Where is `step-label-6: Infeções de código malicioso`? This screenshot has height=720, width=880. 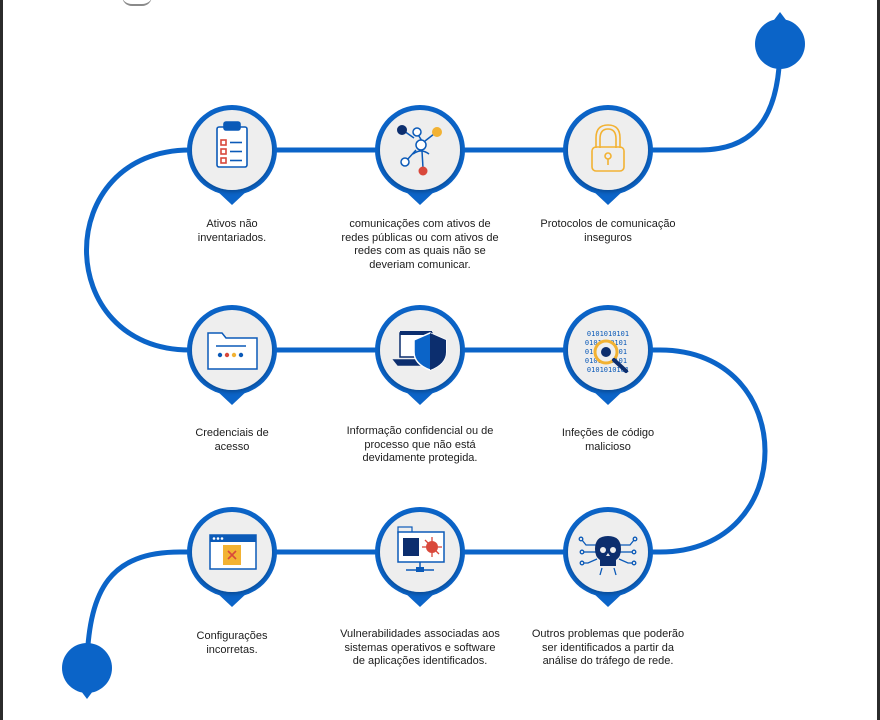
step-label-6: Infeções de código malicioso is located at coordinates (608, 440).